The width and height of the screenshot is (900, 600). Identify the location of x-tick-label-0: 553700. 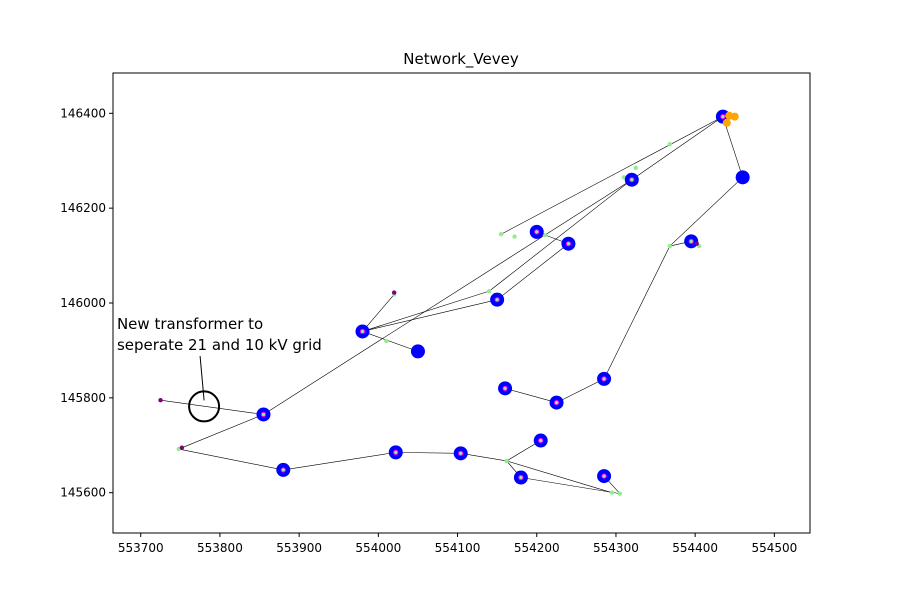
(141, 548).